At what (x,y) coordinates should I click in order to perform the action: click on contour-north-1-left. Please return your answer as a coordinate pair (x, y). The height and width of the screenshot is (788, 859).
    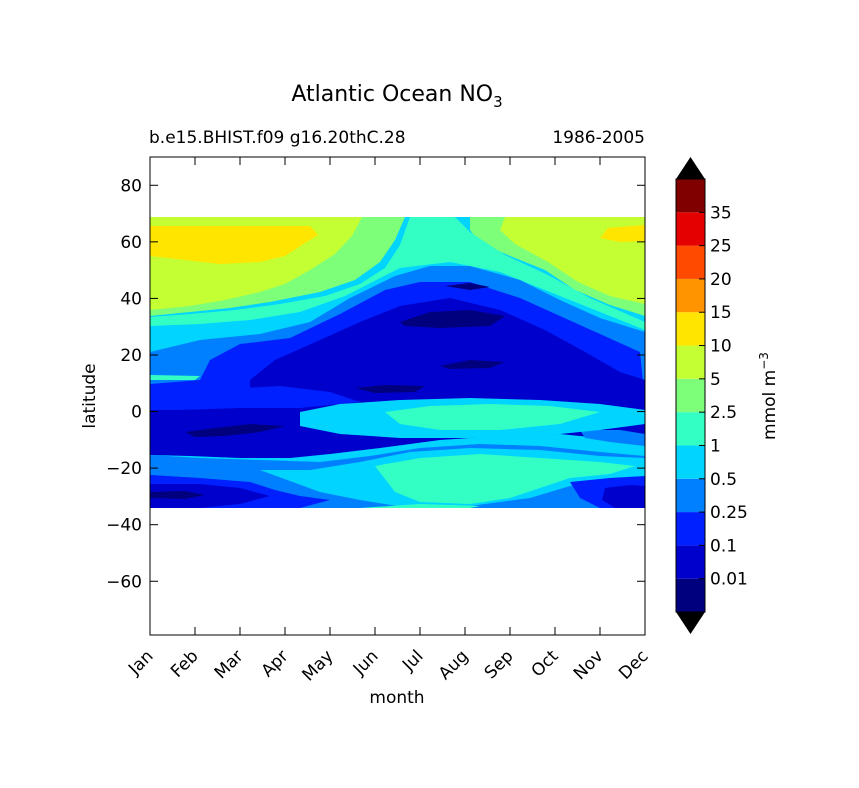
    Looking at the image, I should click on (397, 273).